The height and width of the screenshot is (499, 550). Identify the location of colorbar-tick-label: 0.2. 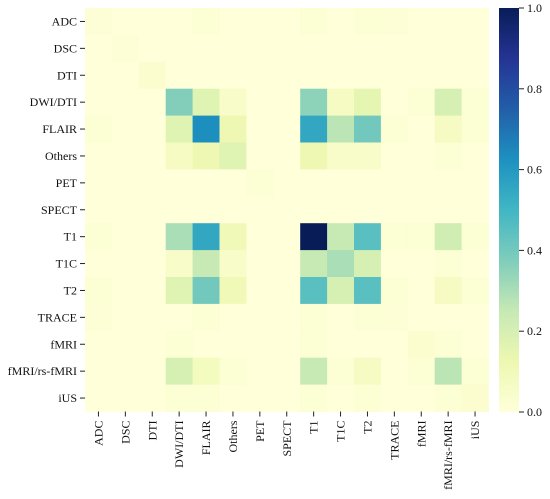
(534, 331).